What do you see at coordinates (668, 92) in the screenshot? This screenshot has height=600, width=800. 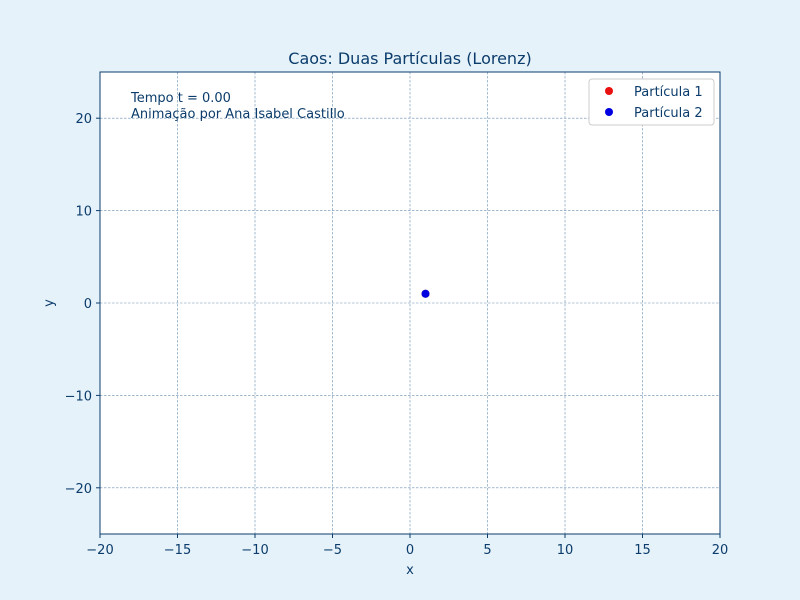 I see `legend-label-particle-1: Partícula 1` at bounding box center [668, 92].